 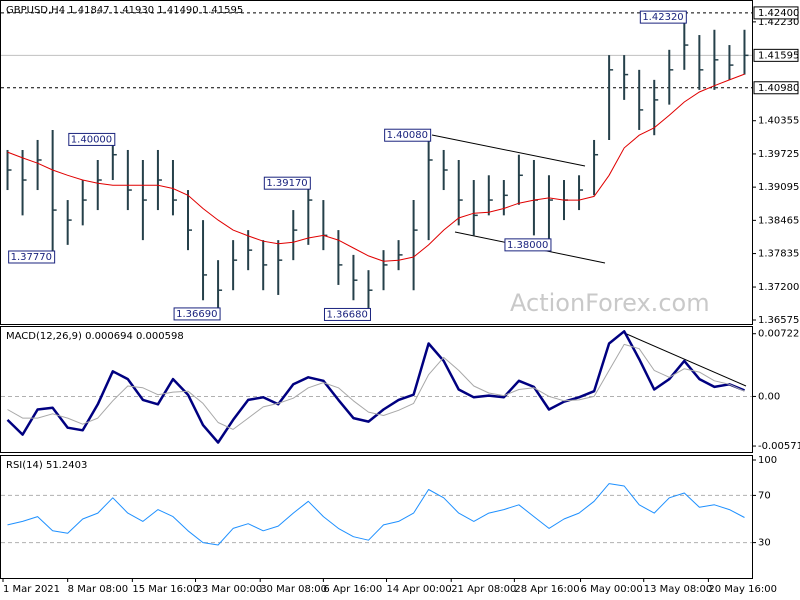 I want to click on last-price-box, so click(x=776, y=55).